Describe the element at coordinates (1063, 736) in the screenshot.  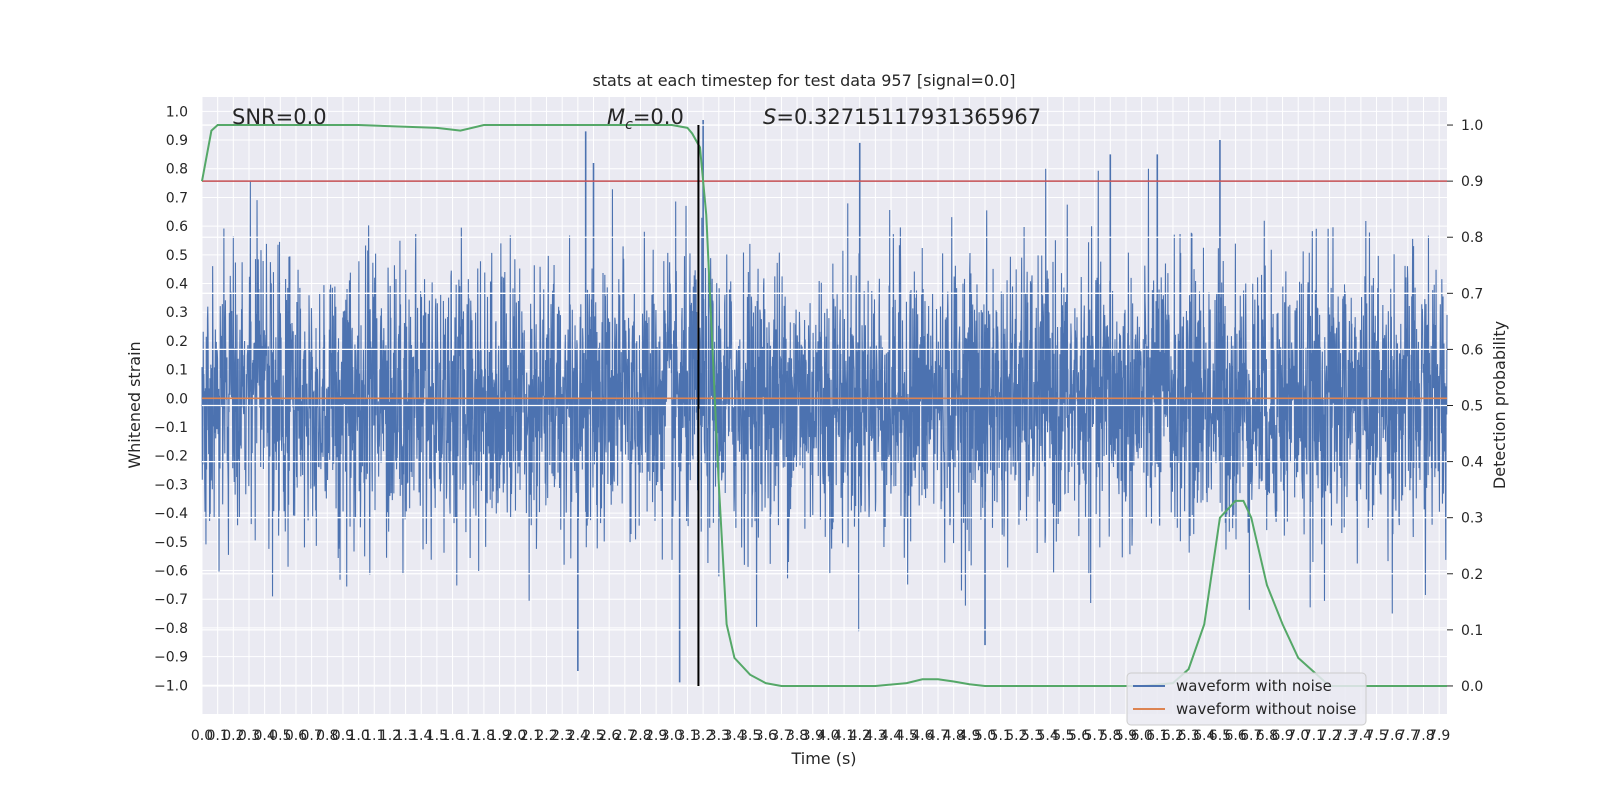
I see `x-tick-label: 5.5` at that location.